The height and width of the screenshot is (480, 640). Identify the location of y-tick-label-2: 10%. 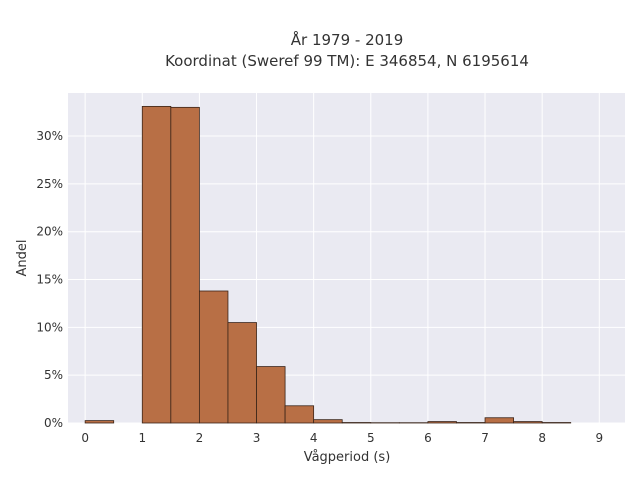
(49, 327).